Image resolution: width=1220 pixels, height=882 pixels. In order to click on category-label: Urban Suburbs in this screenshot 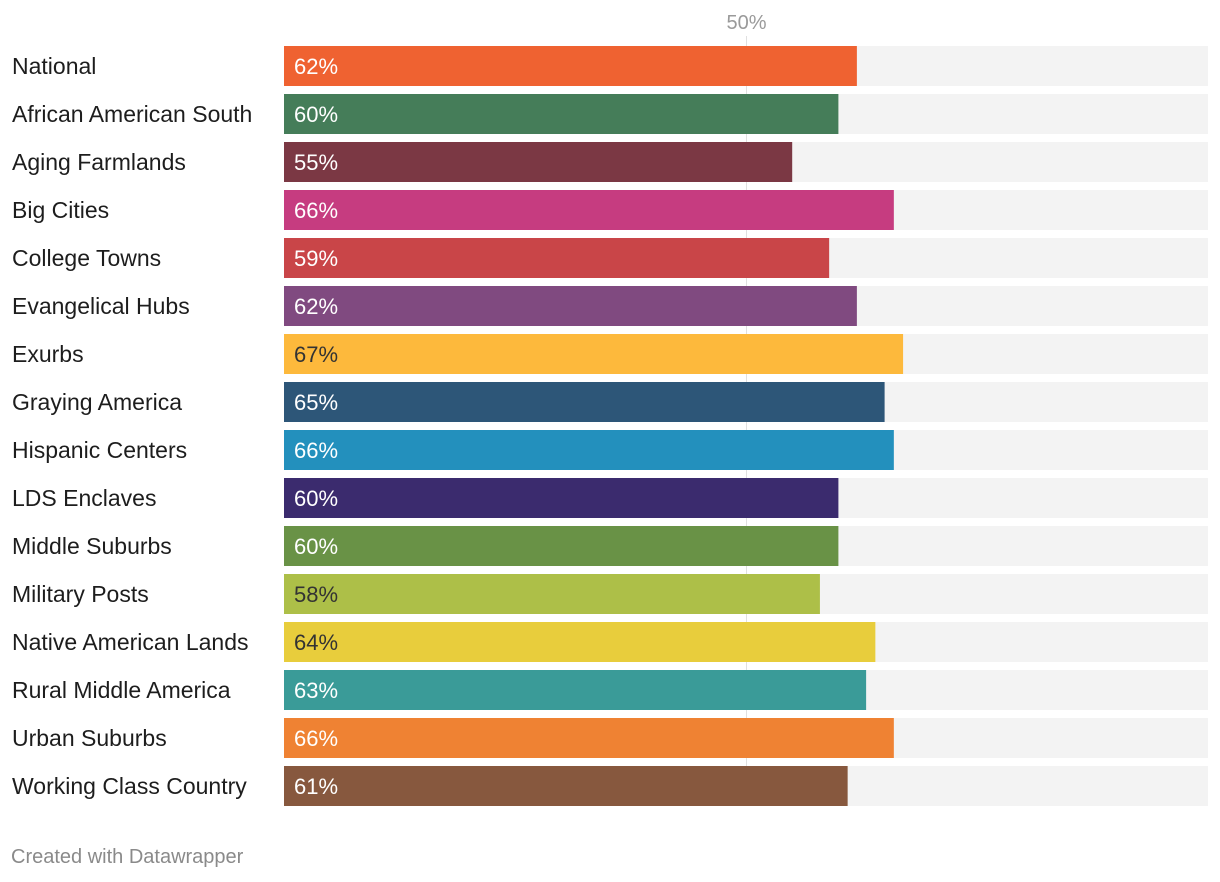, I will do `click(89, 738)`.